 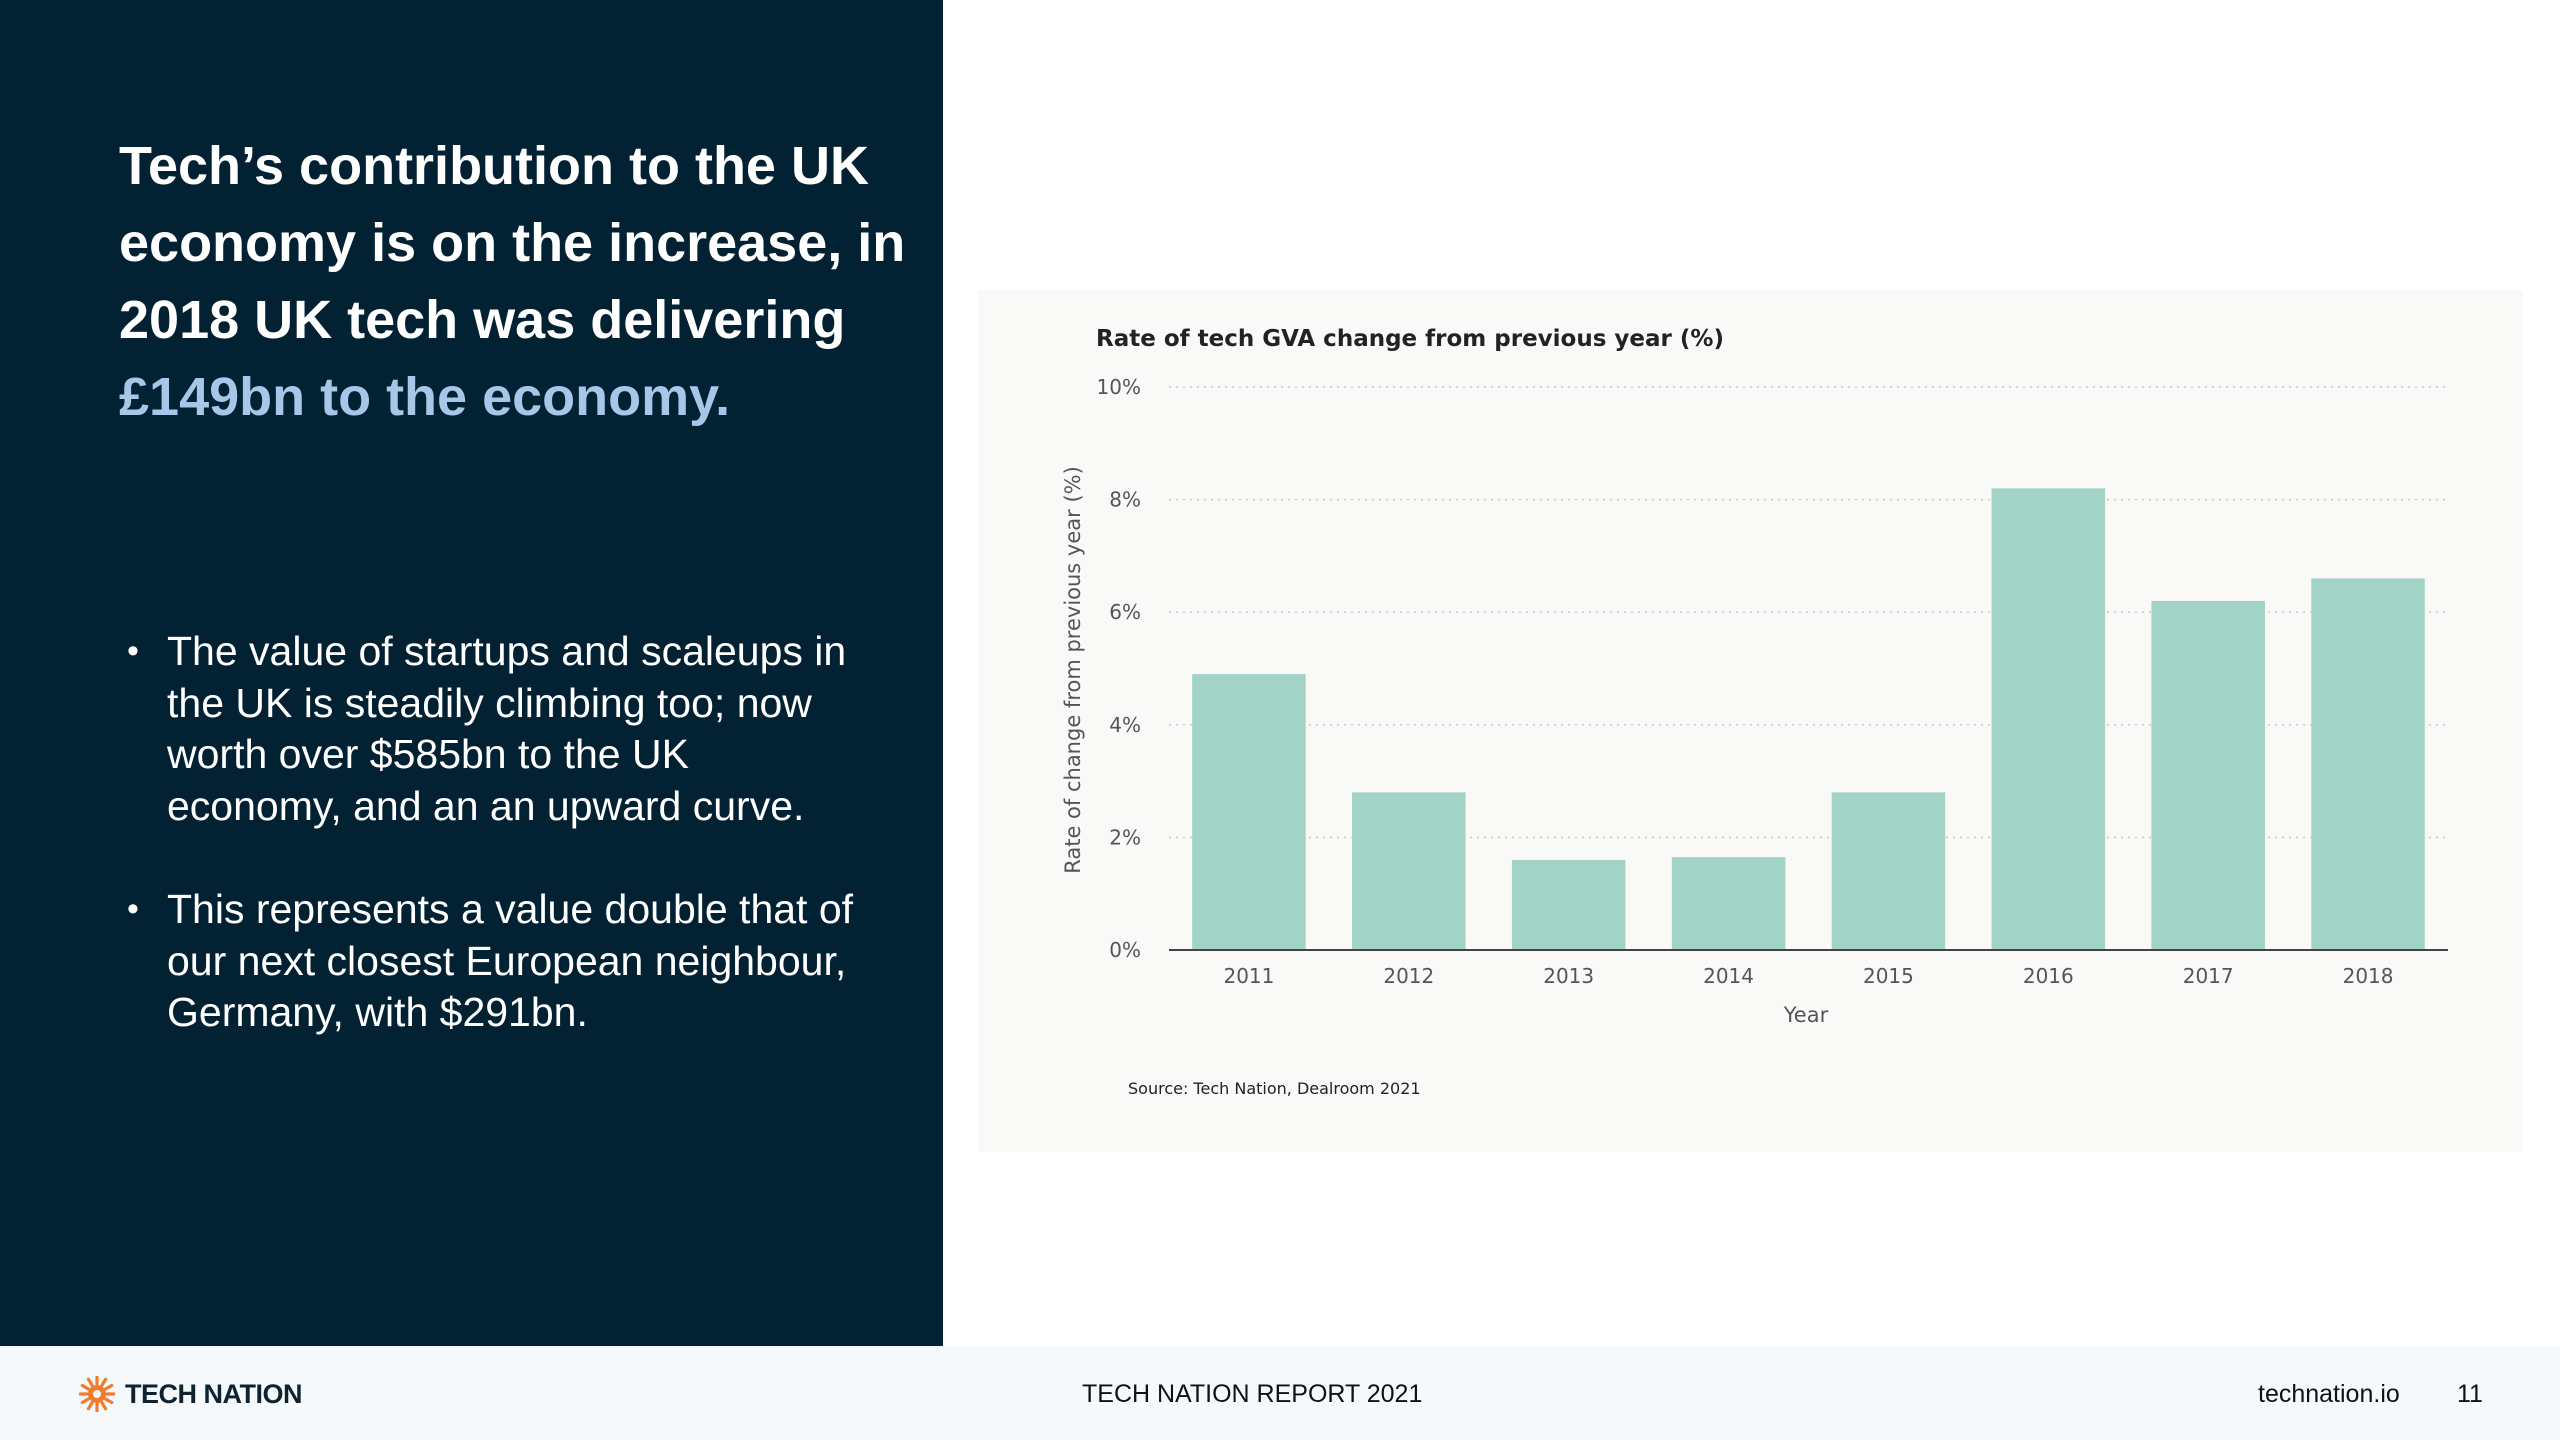 I want to click on x-tick-label: 2015, so click(x=1888, y=976).